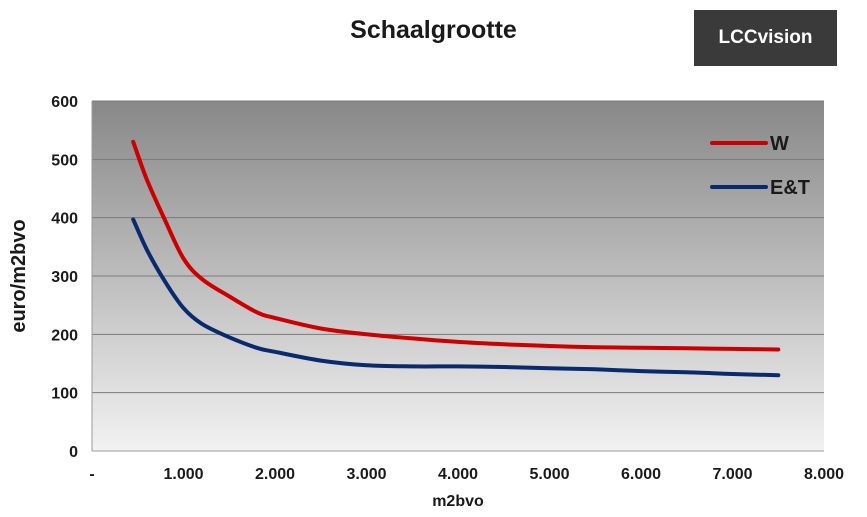 This screenshot has width=867, height=517. What do you see at coordinates (91, 474) in the screenshot?
I see `x-tick-label: -` at bounding box center [91, 474].